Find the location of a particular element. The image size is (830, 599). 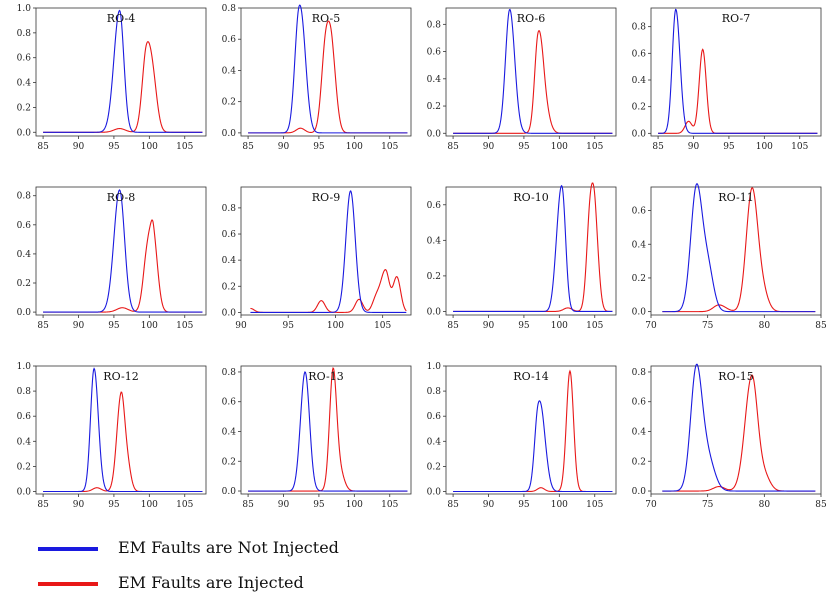

legend-swatch-not-injected is located at coordinates (68, 549).